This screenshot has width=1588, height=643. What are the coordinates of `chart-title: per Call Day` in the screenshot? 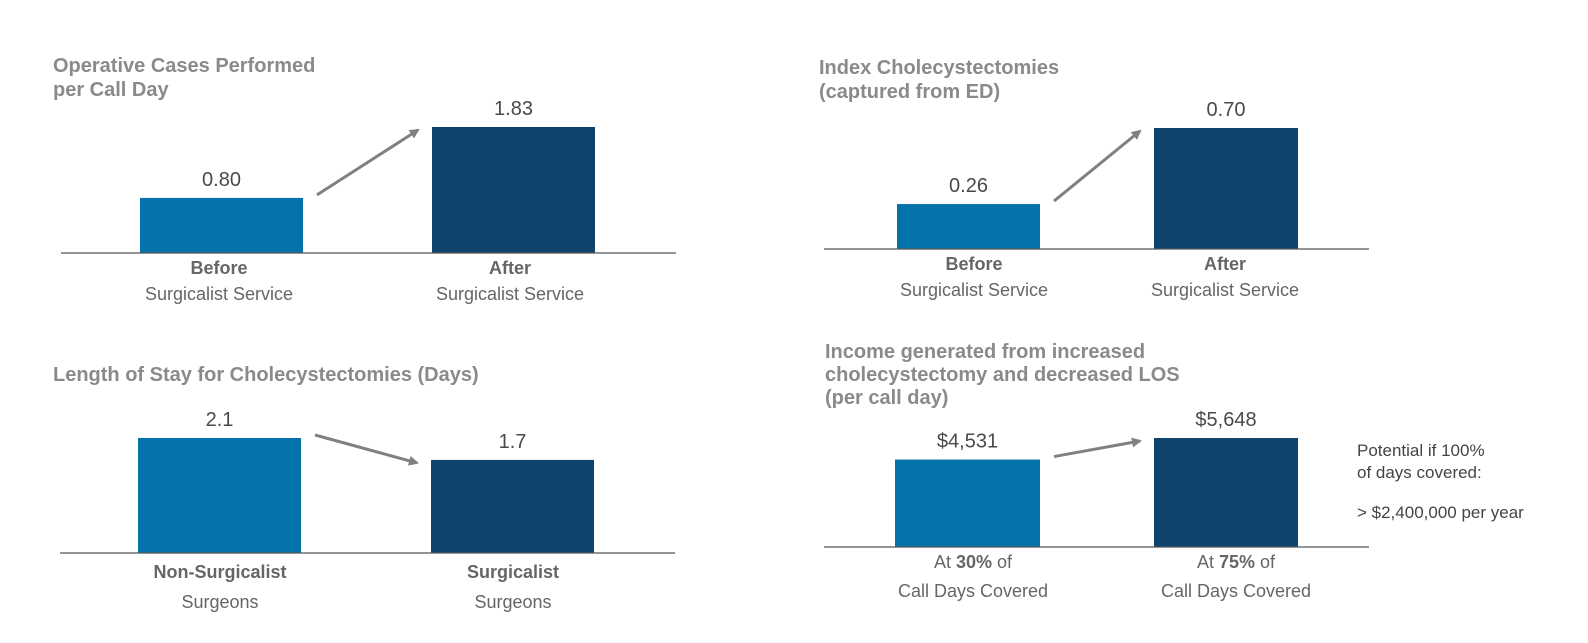 It's located at (111, 90).